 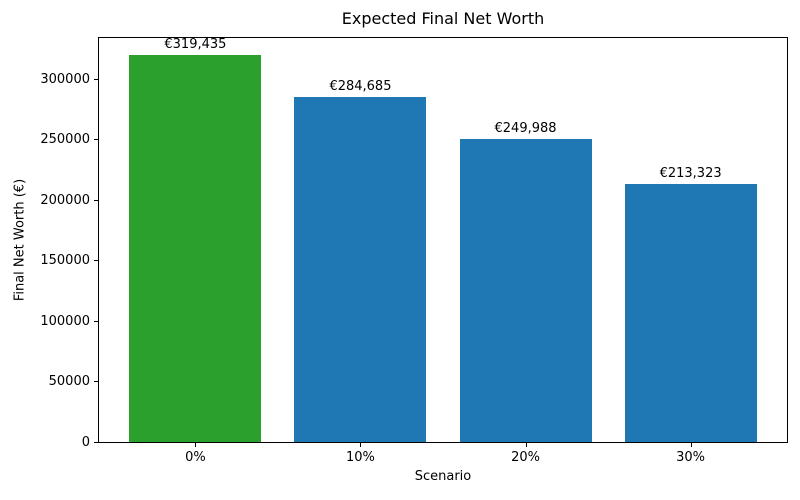 I want to click on bar-value-label: €319,435, so click(x=195, y=44).